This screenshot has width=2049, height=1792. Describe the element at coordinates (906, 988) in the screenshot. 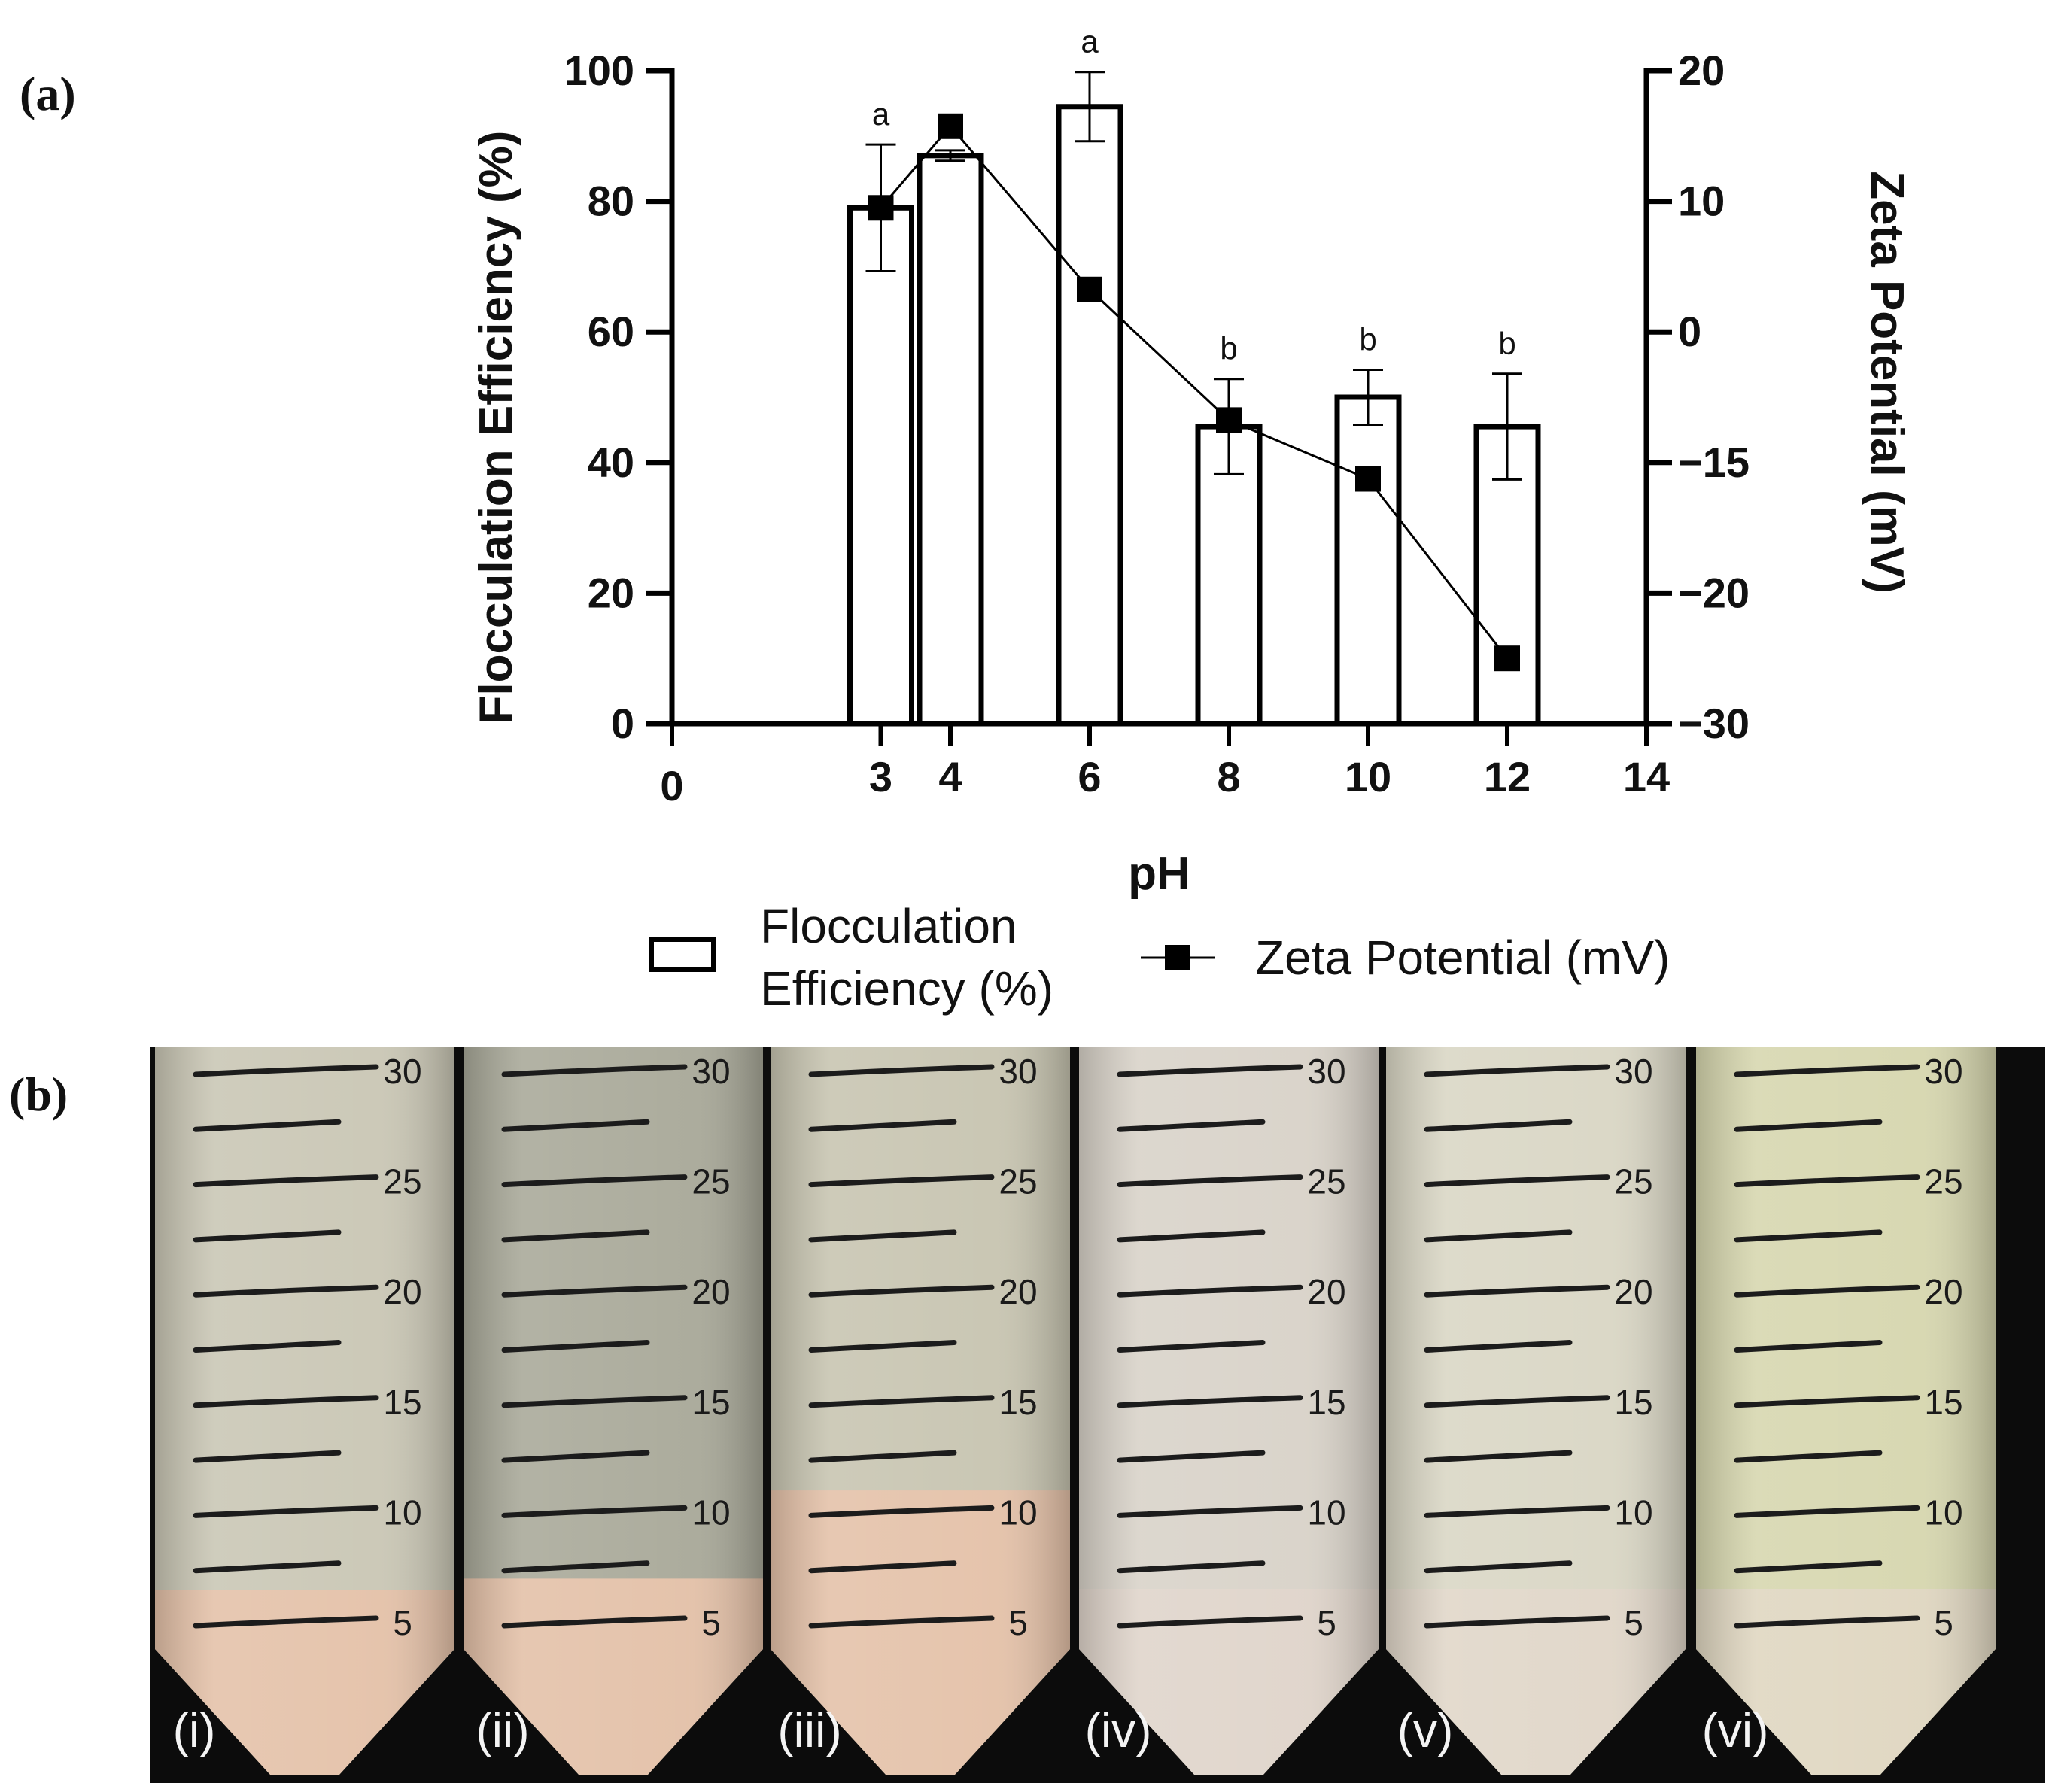

I see `legend-label-flocculation-line2: Efficiency (%)` at that location.